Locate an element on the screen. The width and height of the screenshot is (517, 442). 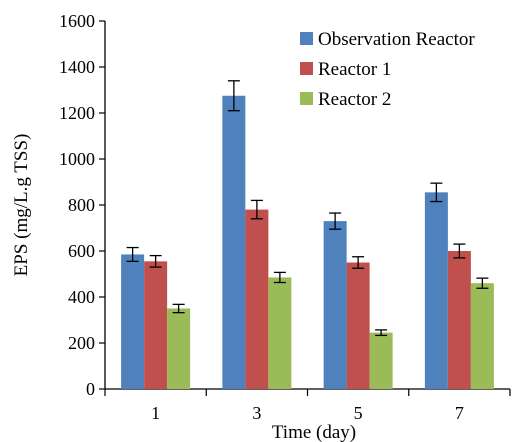
y-tick-label: 1400 is located at coordinates (77, 67).